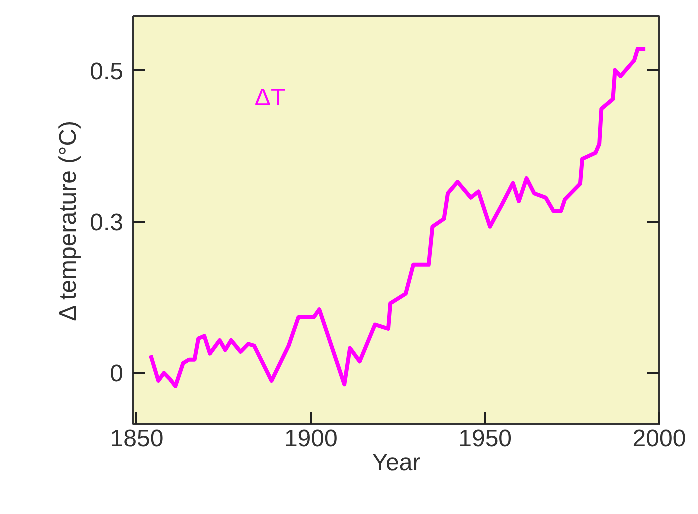 The image size is (698, 514). Describe the element at coordinates (137, 439) in the screenshot. I see `x-tick-label: 1850` at that location.